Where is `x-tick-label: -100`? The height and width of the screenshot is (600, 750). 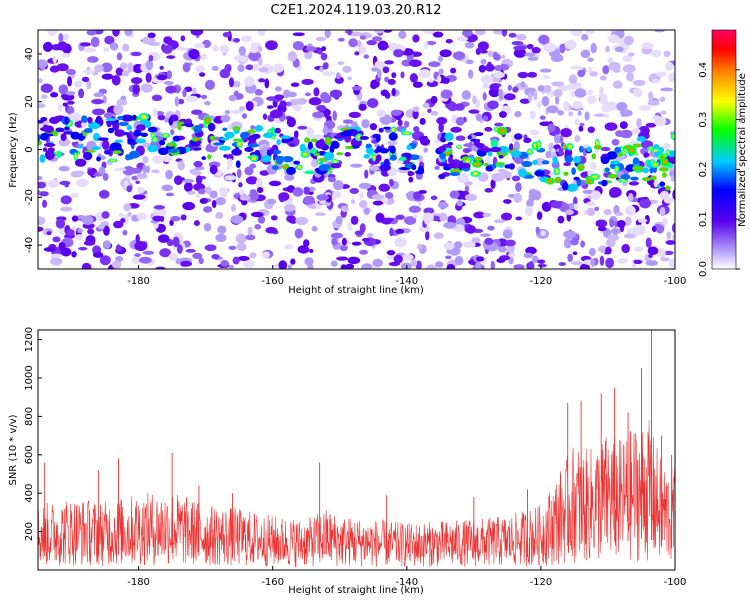
x-tick-label: -100 is located at coordinates (675, 582).